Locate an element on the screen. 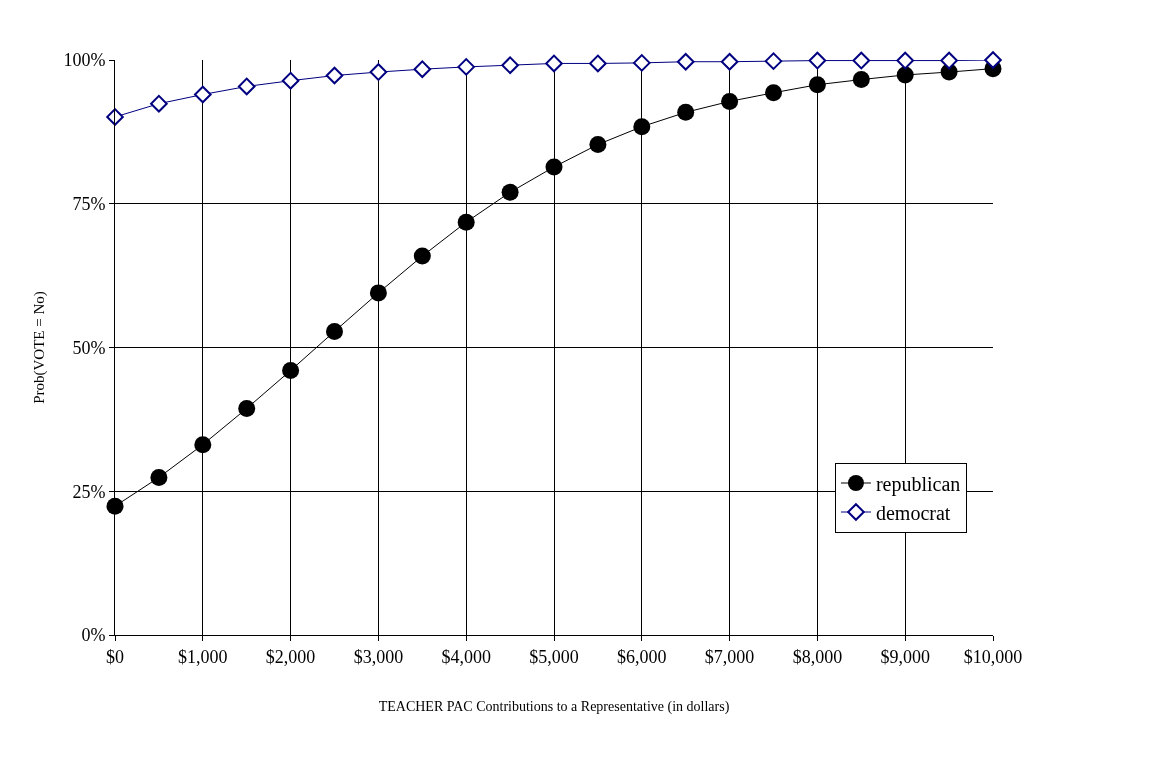 This screenshot has height=780, width=1151. x-axis-title: TEACHER PAC Contributions to a Representative (in dollars) is located at coordinates (554, 706).